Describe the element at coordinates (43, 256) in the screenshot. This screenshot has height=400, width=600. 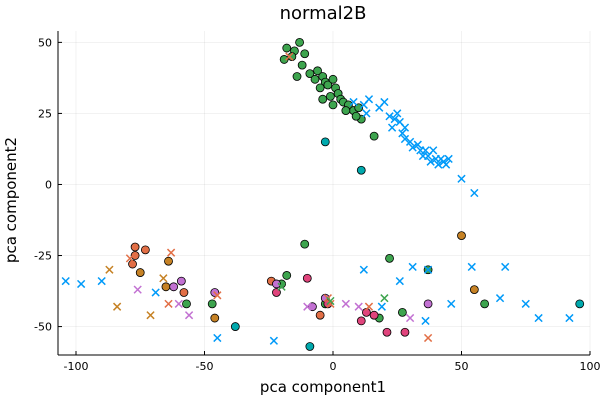
I see `y-tick-label: -25` at that location.